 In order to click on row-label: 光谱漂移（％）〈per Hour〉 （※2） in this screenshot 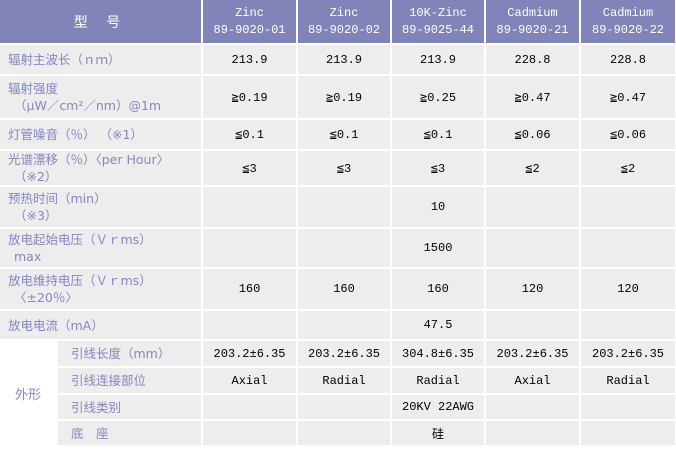, I will do `click(102, 168)`.